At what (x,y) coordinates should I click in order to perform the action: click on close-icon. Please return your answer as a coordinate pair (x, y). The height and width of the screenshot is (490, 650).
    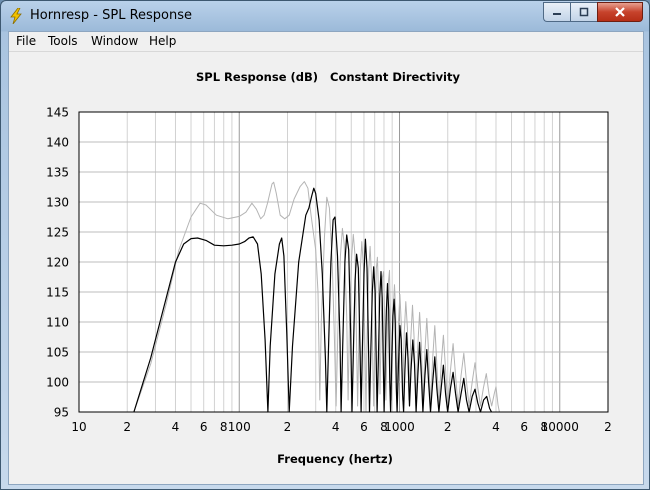
    Looking at the image, I should click on (620, 12).